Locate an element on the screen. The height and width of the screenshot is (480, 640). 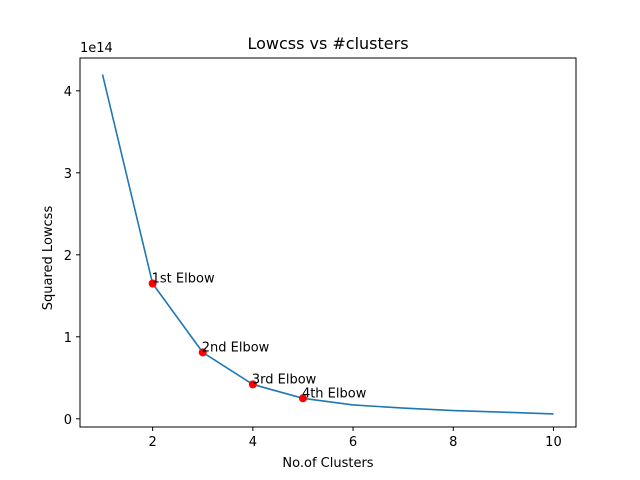
y-tick-label-1: 1 is located at coordinates (68, 338).